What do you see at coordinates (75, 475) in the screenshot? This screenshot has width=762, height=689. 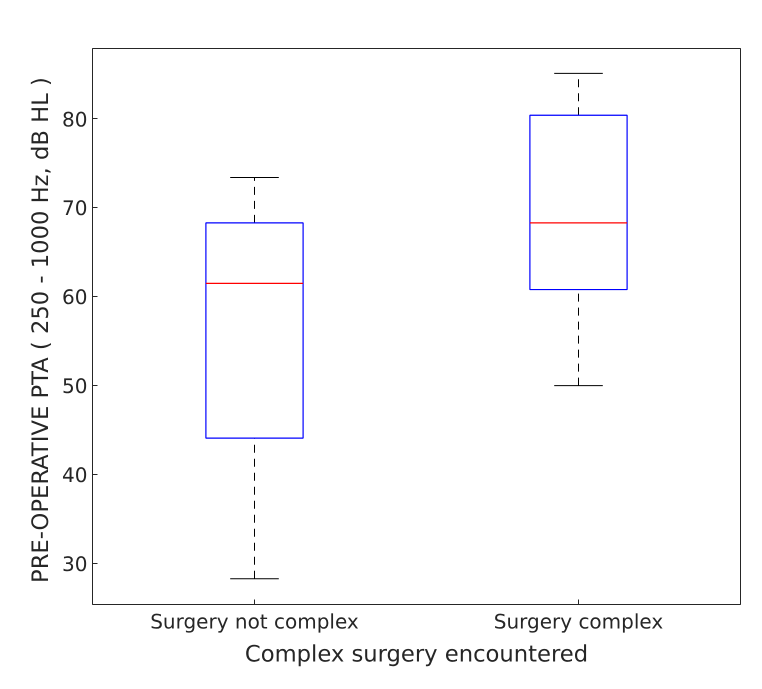 I see `y-tick-label: 40` at bounding box center [75, 475].